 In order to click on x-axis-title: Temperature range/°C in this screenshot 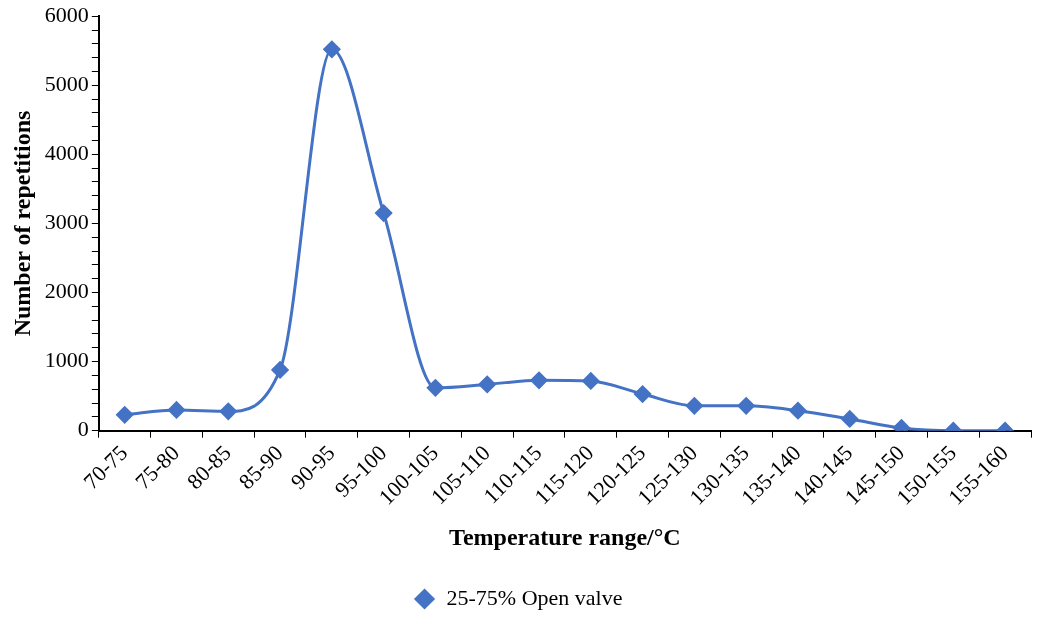, I will do `click(565, 536)`.